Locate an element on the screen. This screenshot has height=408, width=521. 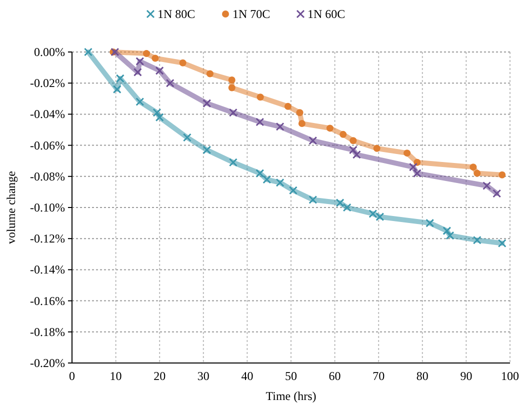
x-tick-label: 10 is located at coordinates (116, 376).